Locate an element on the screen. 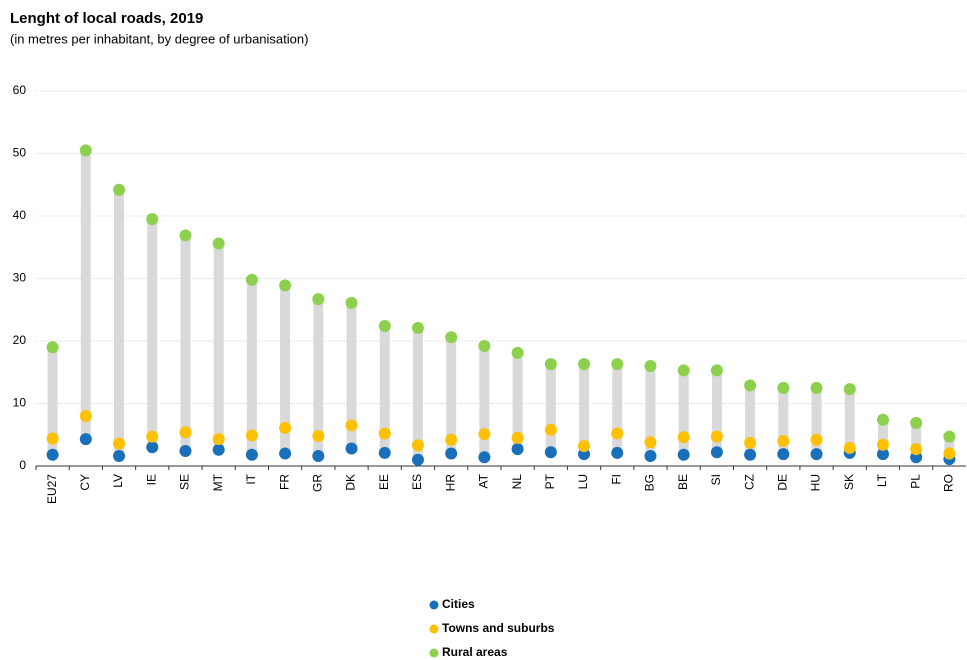  x-tick-label: IT is located at coordinates (251, 478).